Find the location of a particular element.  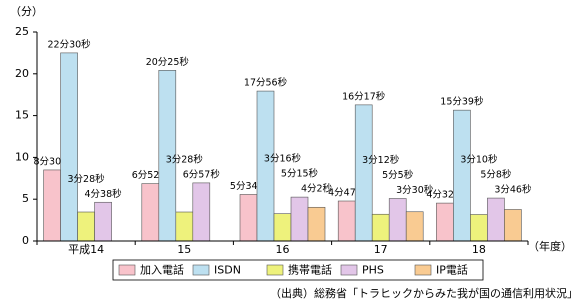

x-tick-label: 17 is located at coordinates (381, 249).